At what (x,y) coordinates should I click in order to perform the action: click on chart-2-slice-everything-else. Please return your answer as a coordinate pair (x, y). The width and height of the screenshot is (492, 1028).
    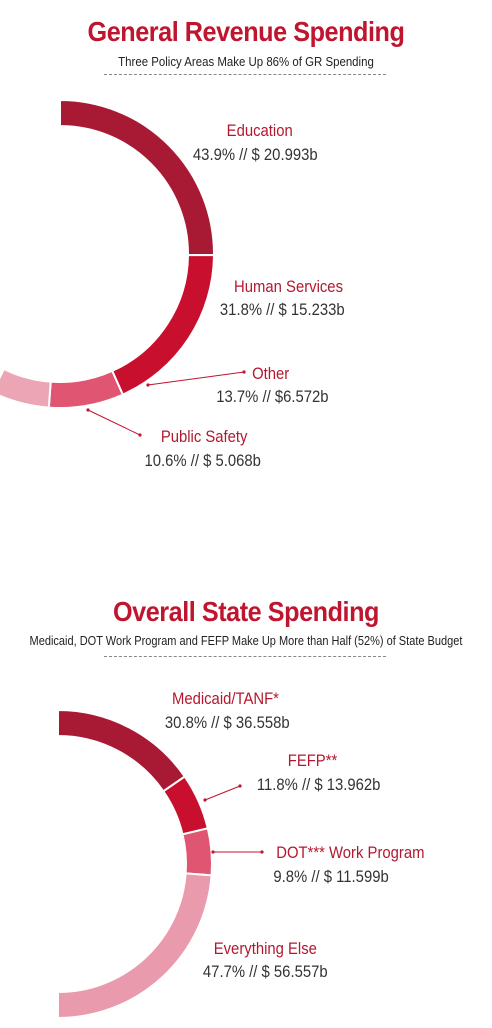
    Looking at the image, I should click on (135, 946).